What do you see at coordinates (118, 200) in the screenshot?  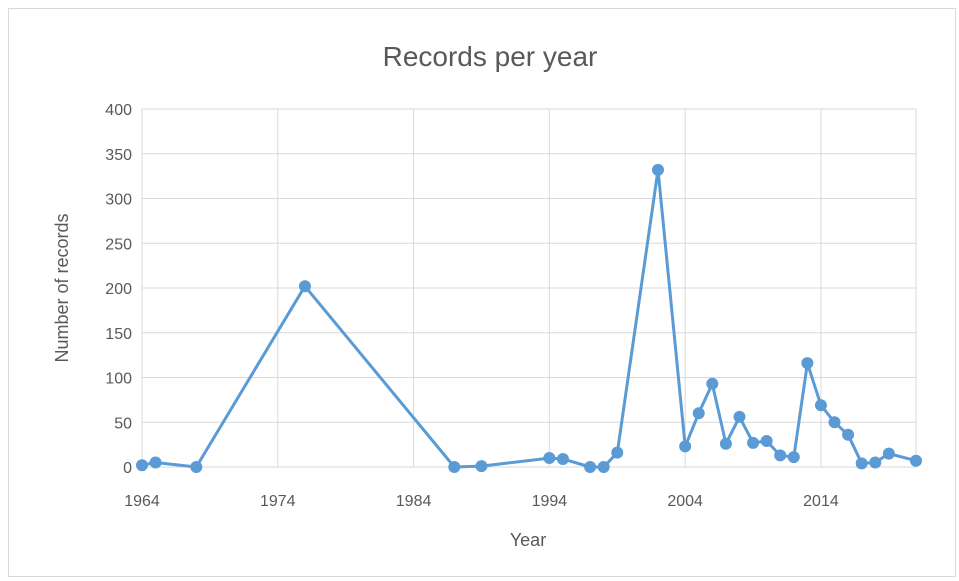 I see `y-tick-label: 300` at bounding box center [118, 200].